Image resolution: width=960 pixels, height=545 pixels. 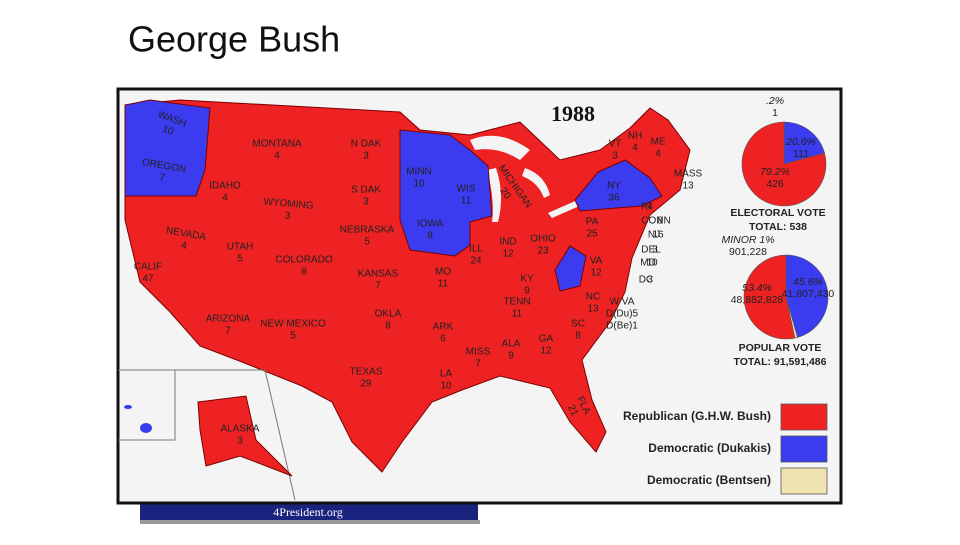 What do you see at coordinates (573, 113) in the screenshot?
I see `map-year: 1988` at bounding box center [573, 113].